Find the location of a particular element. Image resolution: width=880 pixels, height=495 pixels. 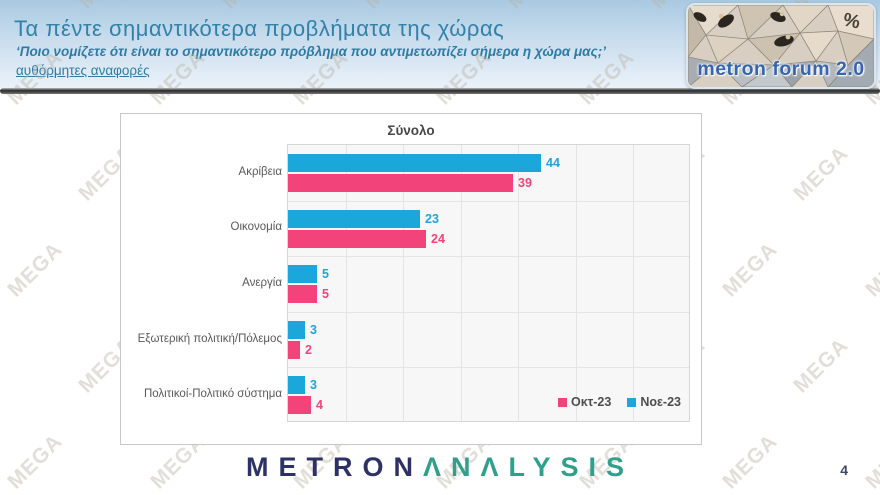

metron-forum-logo: % metron forum 2.0 is located at coordinates (781, 46).